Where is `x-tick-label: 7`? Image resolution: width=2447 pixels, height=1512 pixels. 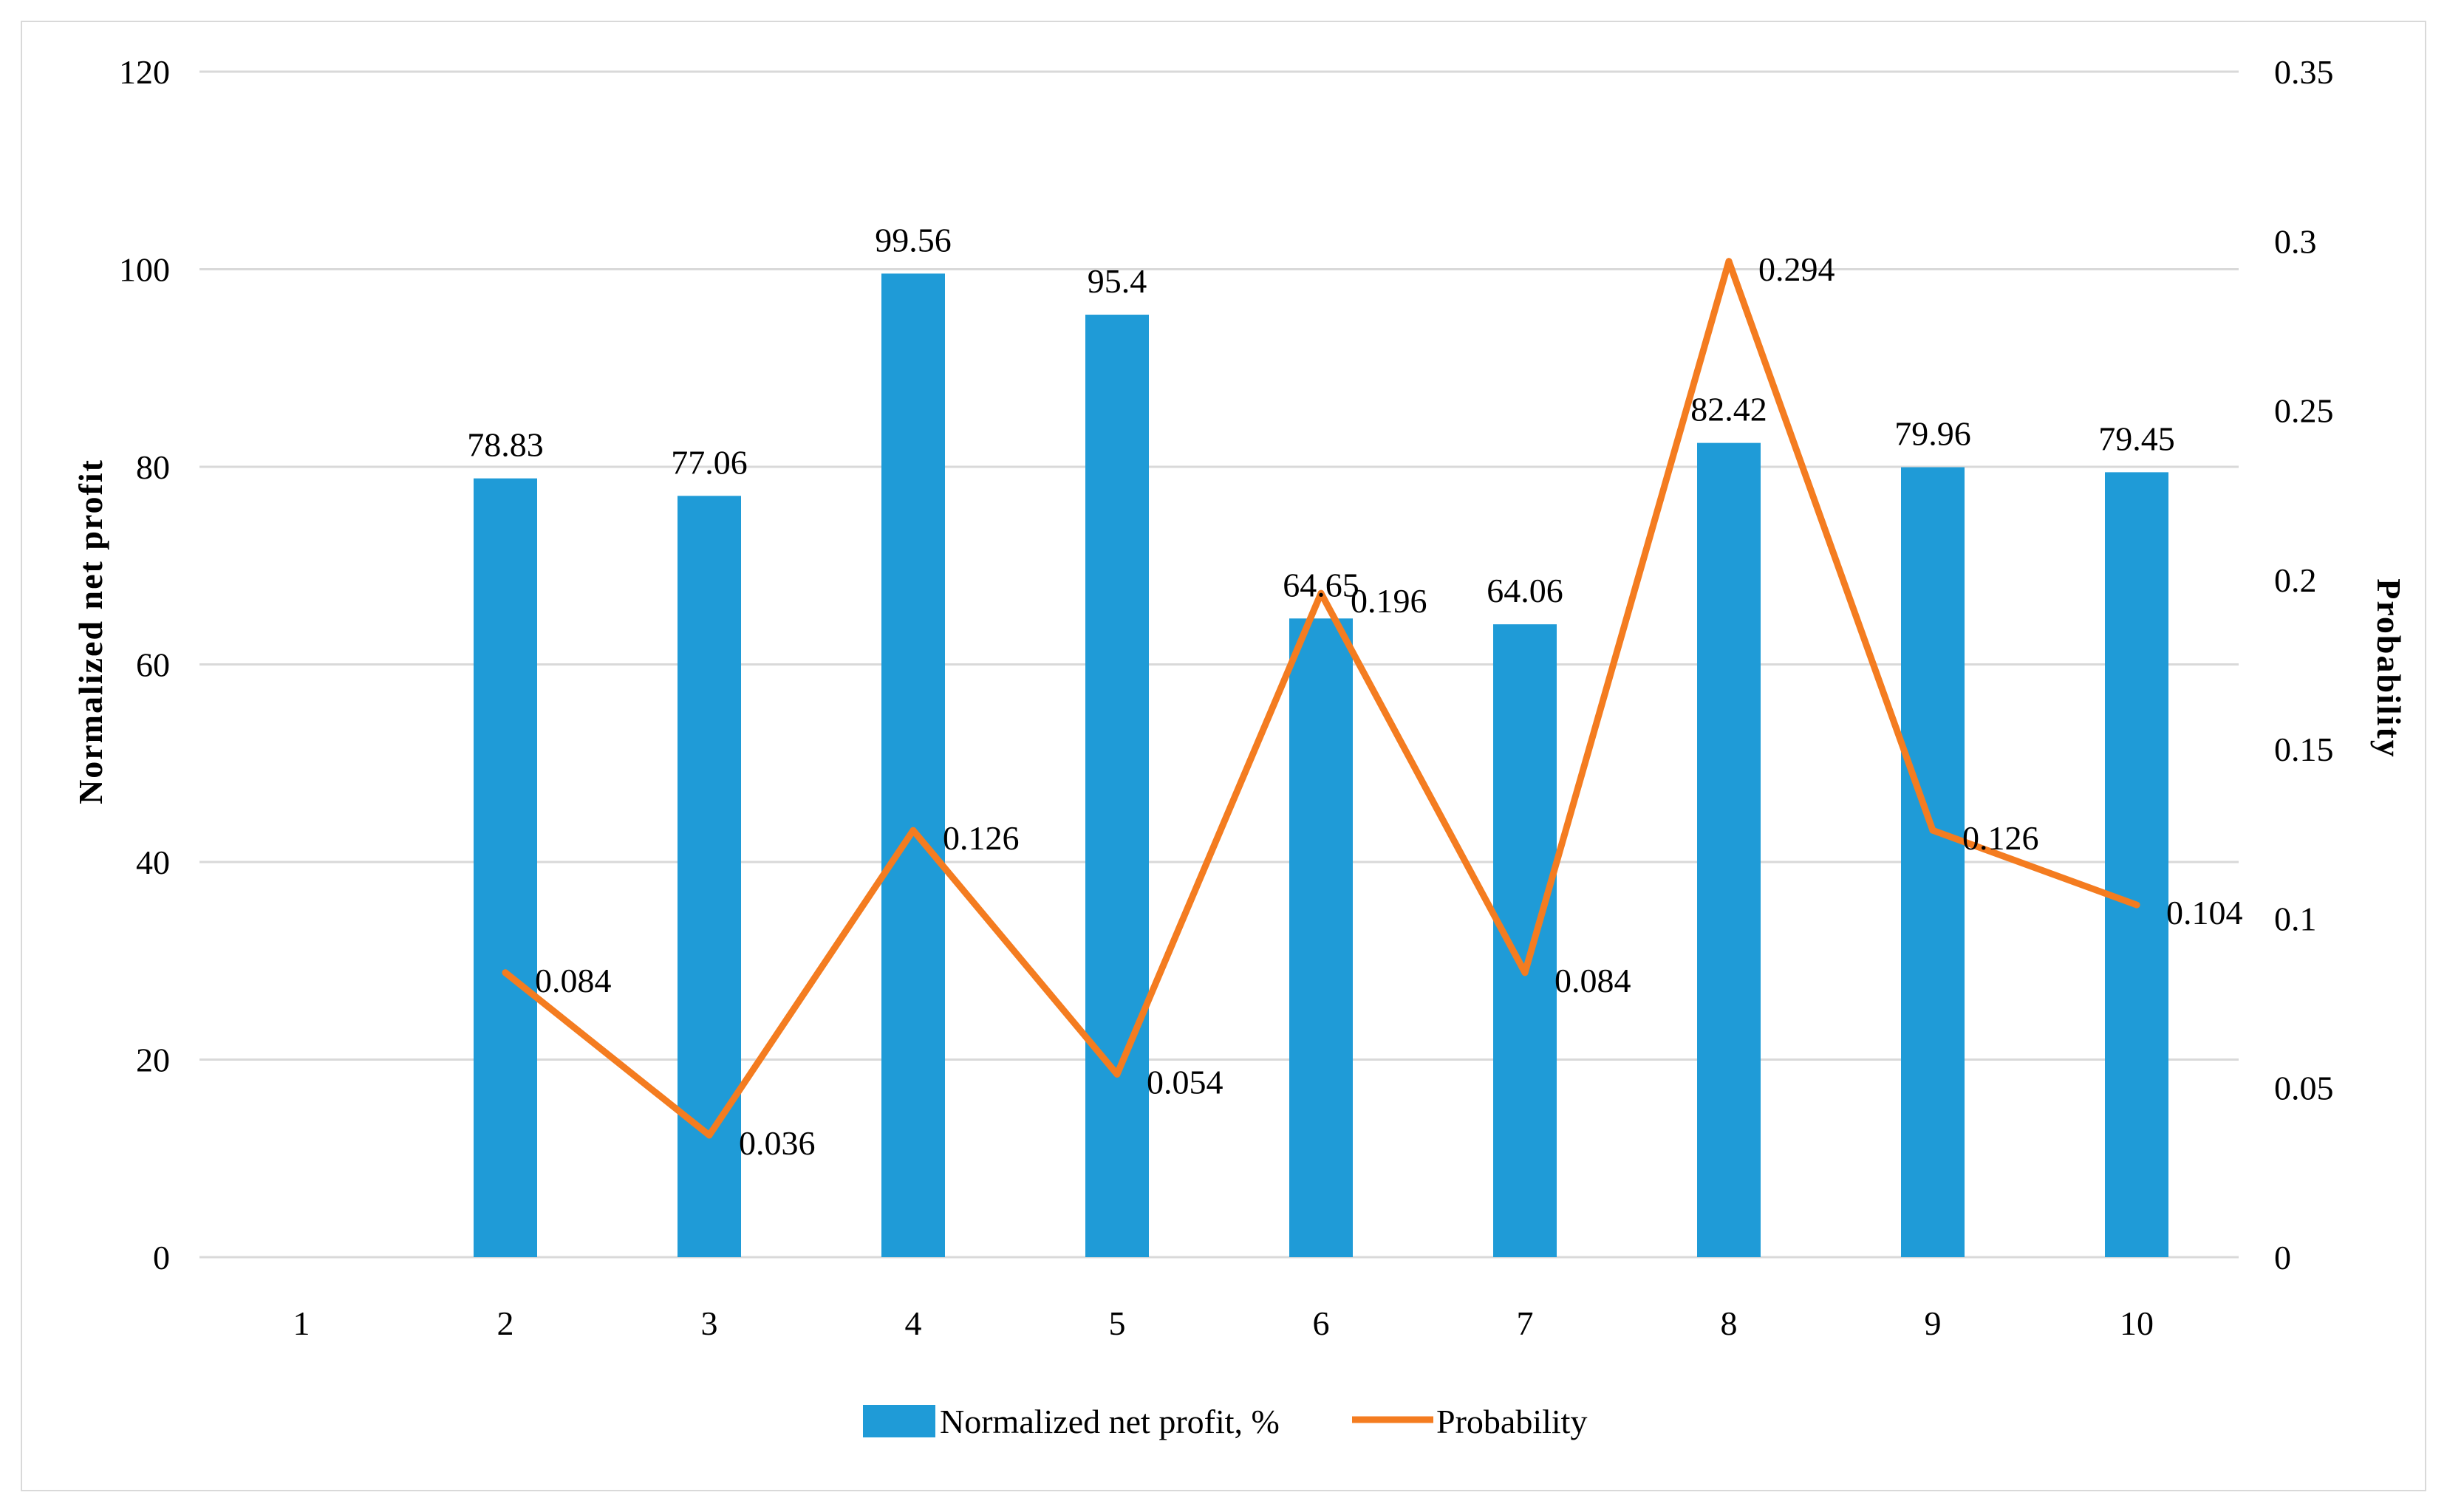
x-tick-label: 7 is located at coordinates (1525, 1323).